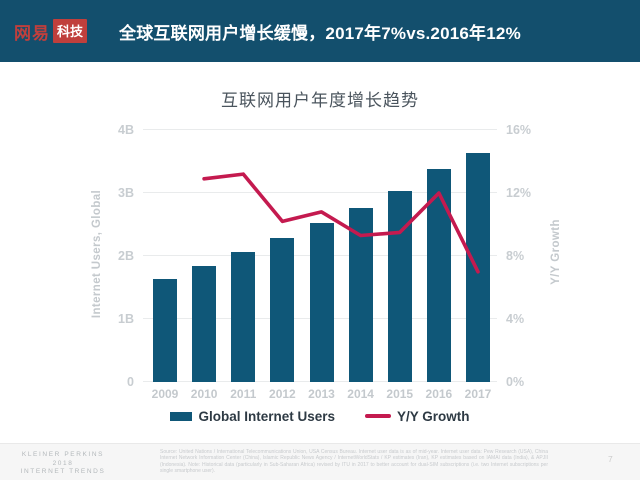  I want to click on logo-netease-text: 网易, so click(32, 33).